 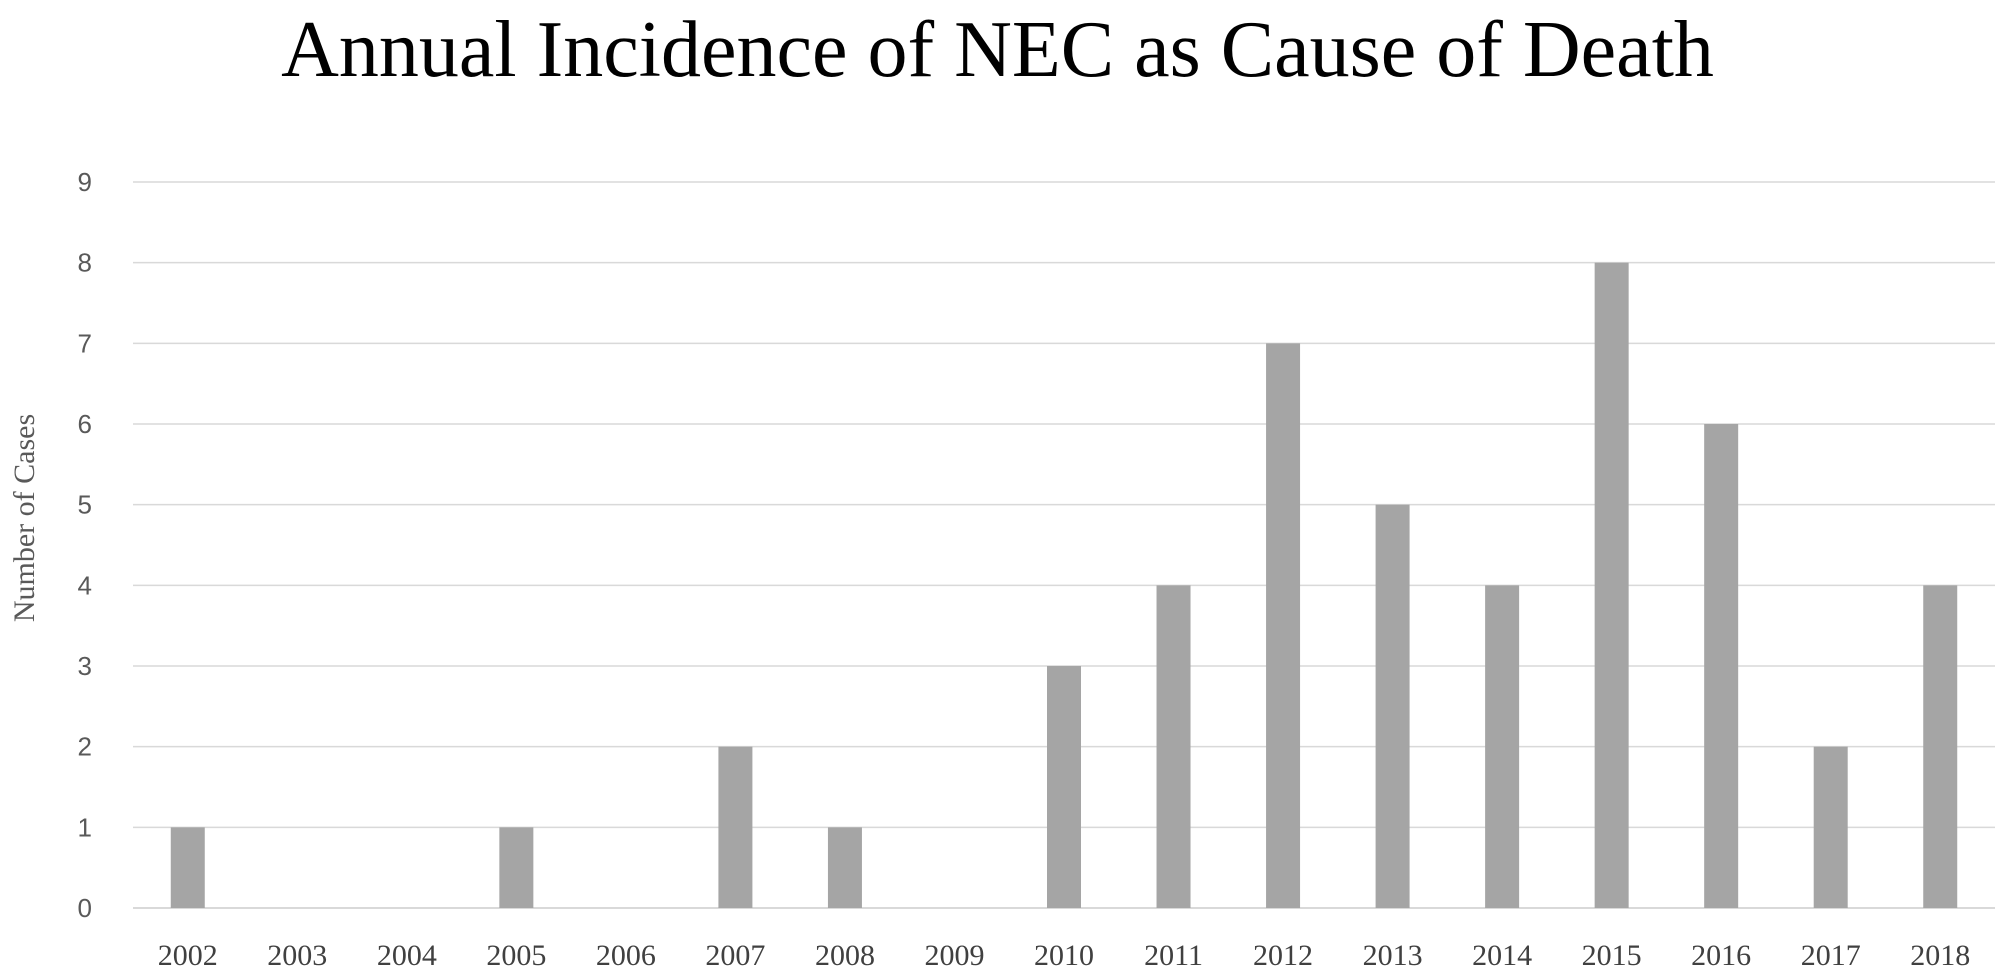 What do you see at coordinates (954, 955) in the screenshot?
I see `x-tick-label: 2009` at bounding box center [954, 955].